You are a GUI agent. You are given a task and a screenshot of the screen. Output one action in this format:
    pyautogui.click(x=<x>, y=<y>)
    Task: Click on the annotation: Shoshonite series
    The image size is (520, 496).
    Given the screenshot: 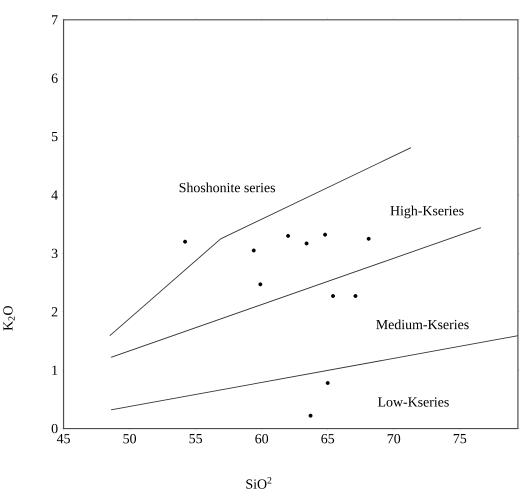 What is the action you would take?
    pyautogui.click(x=228, y=187)
    